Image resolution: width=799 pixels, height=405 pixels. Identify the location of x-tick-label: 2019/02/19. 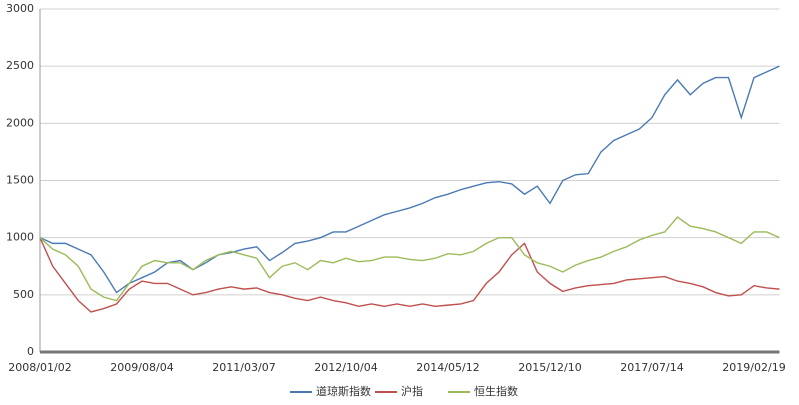
(753, 367).